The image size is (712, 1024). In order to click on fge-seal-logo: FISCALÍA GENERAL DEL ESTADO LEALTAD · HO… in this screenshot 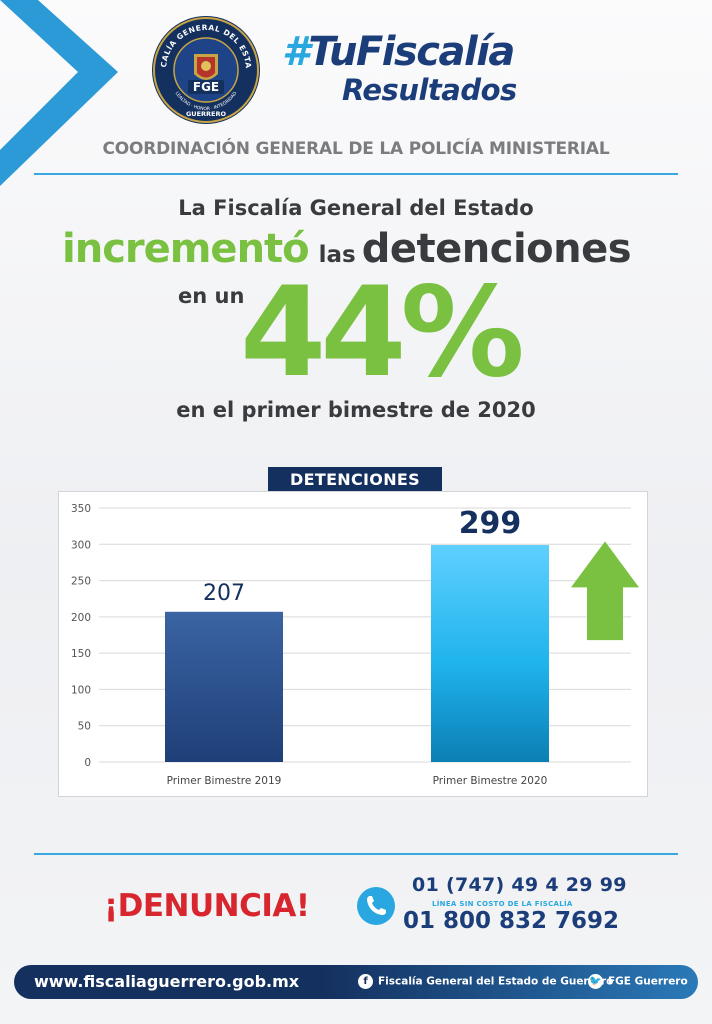, I will do `click(205, 69)`.